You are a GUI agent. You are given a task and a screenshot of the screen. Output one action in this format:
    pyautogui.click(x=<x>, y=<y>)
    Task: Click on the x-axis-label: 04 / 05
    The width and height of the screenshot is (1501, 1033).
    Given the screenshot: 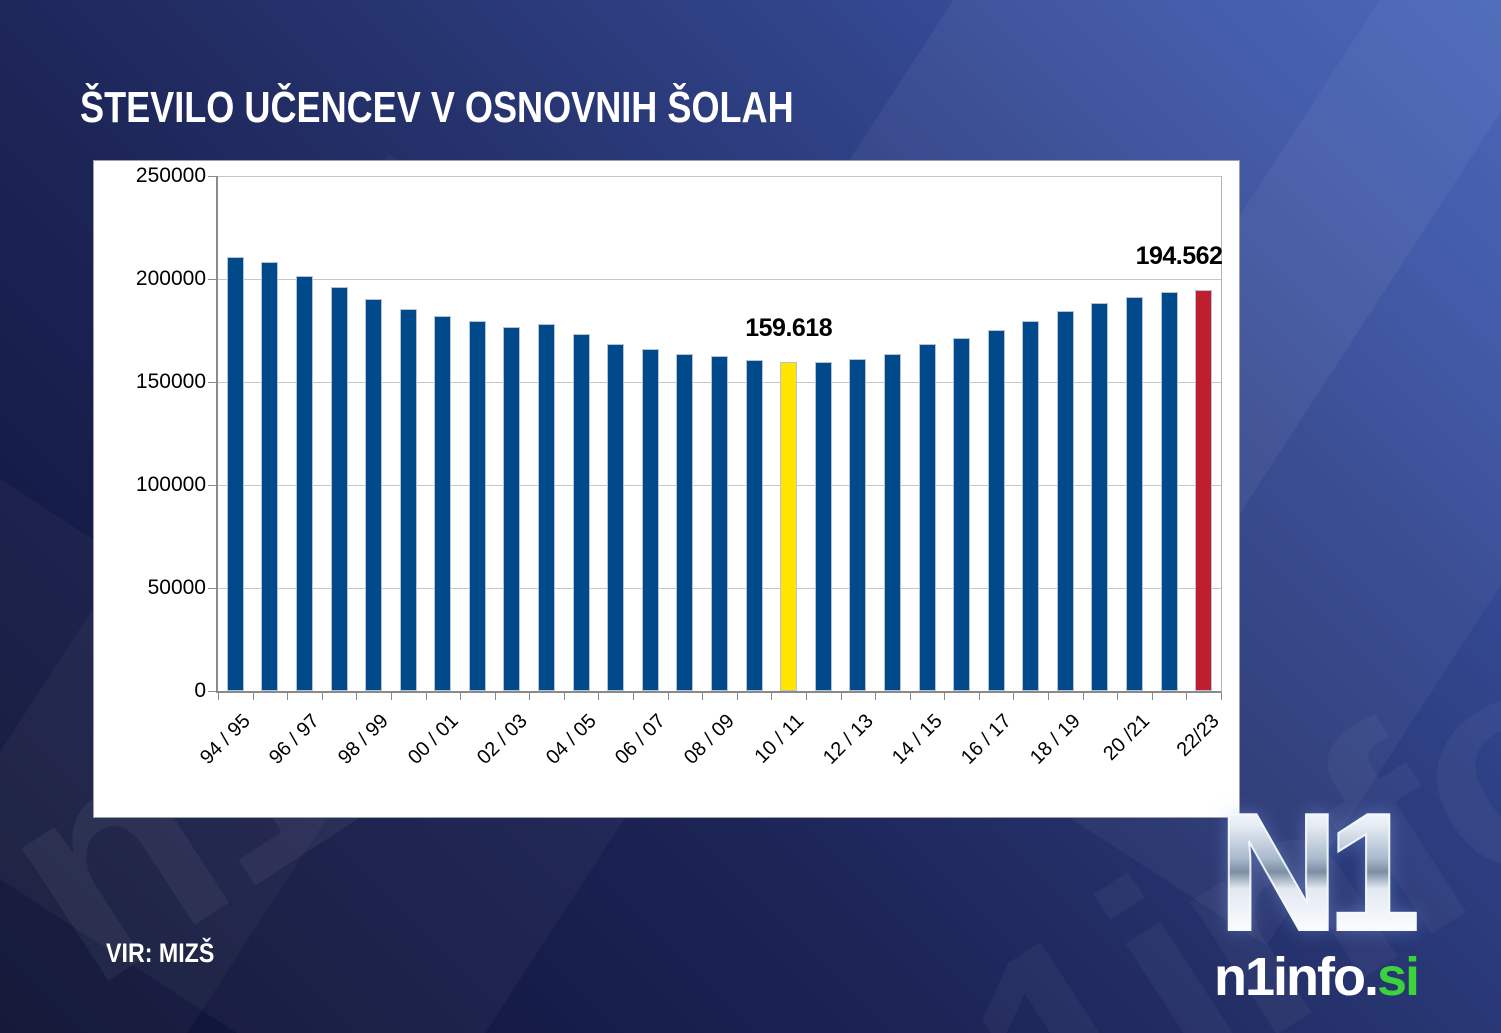 What is the action you would take?
    pyautogui.click(x=571, y=739)
    